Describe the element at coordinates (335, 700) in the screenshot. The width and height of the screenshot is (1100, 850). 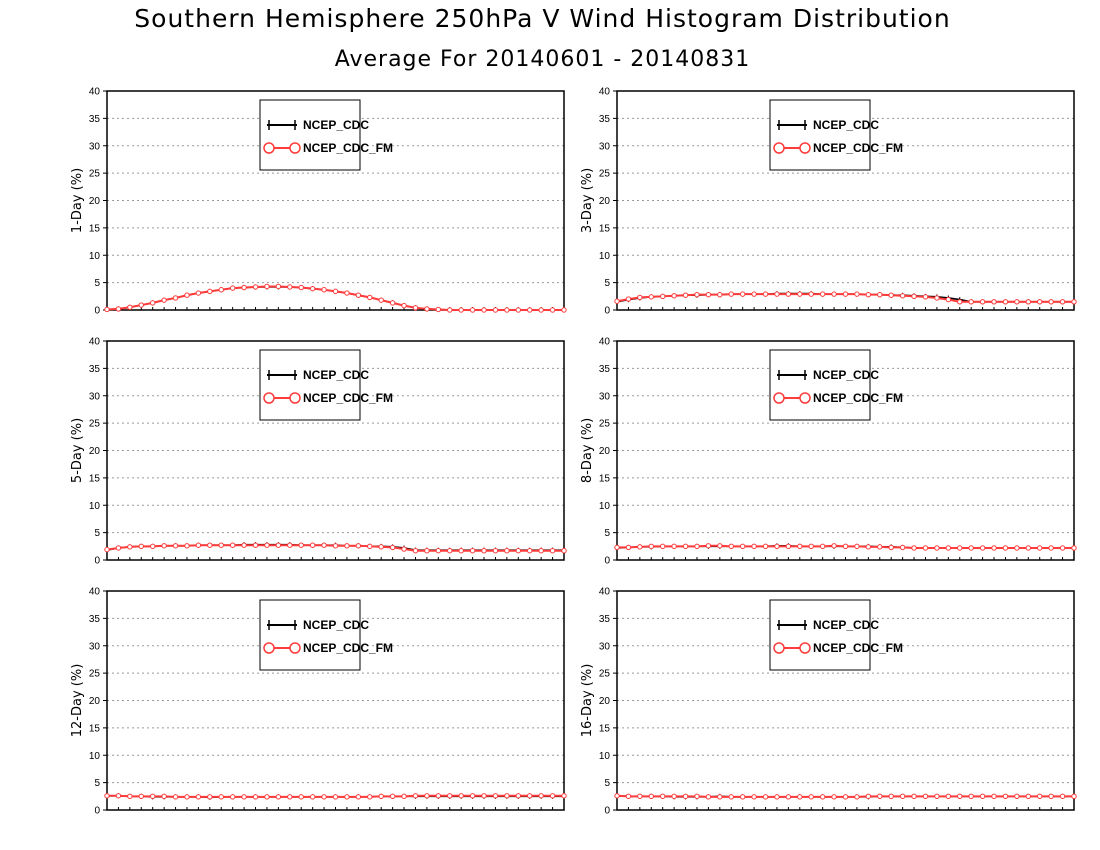
I see `plot-frame` at that location.